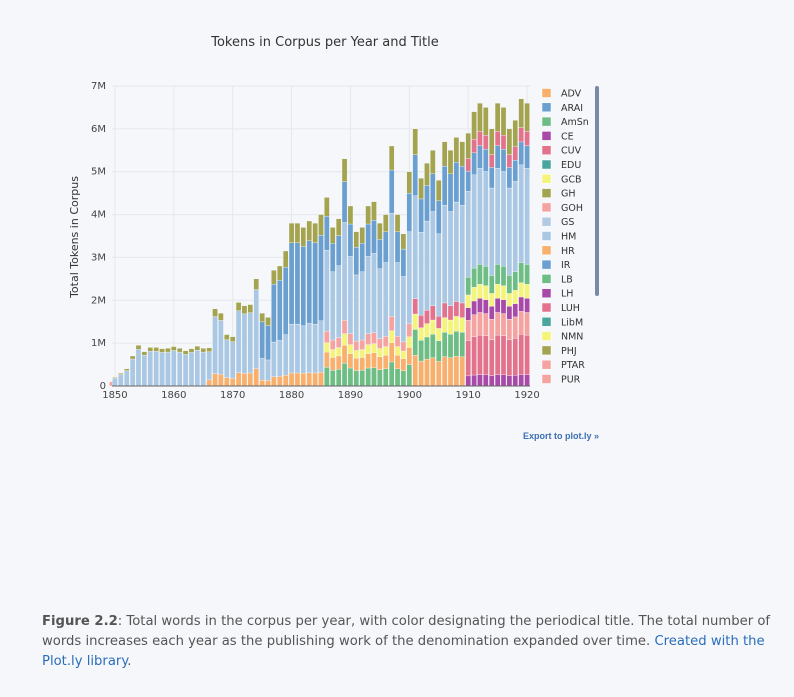  Describe the element at coordinates (568, 237) in the screenshot. I see `legend-label-HM: HM` at that location.